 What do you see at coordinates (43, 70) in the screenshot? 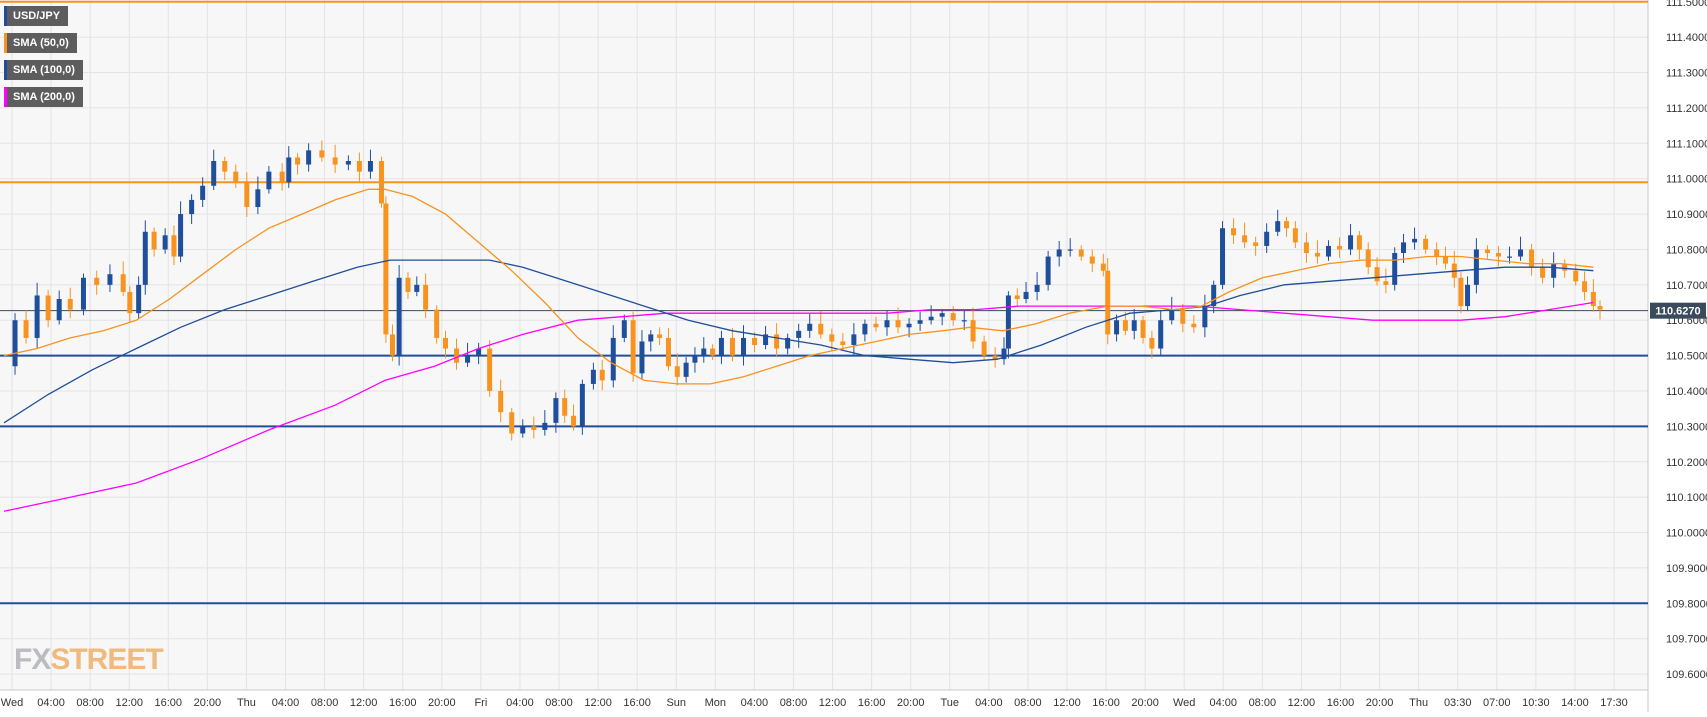
I see `legend-item-sma100: SMA (100,0)` at bounding box center [43, 70].